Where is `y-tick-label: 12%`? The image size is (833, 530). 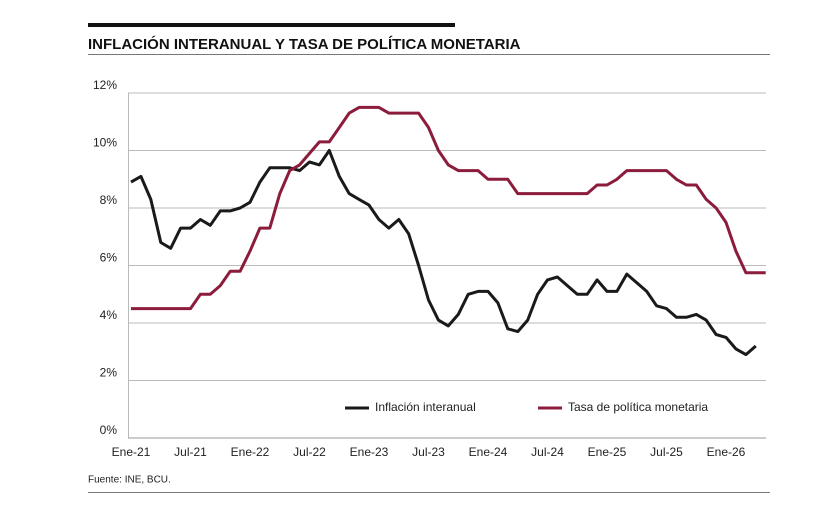
y-tick-label: 12% is located at coordinates (105, 85).